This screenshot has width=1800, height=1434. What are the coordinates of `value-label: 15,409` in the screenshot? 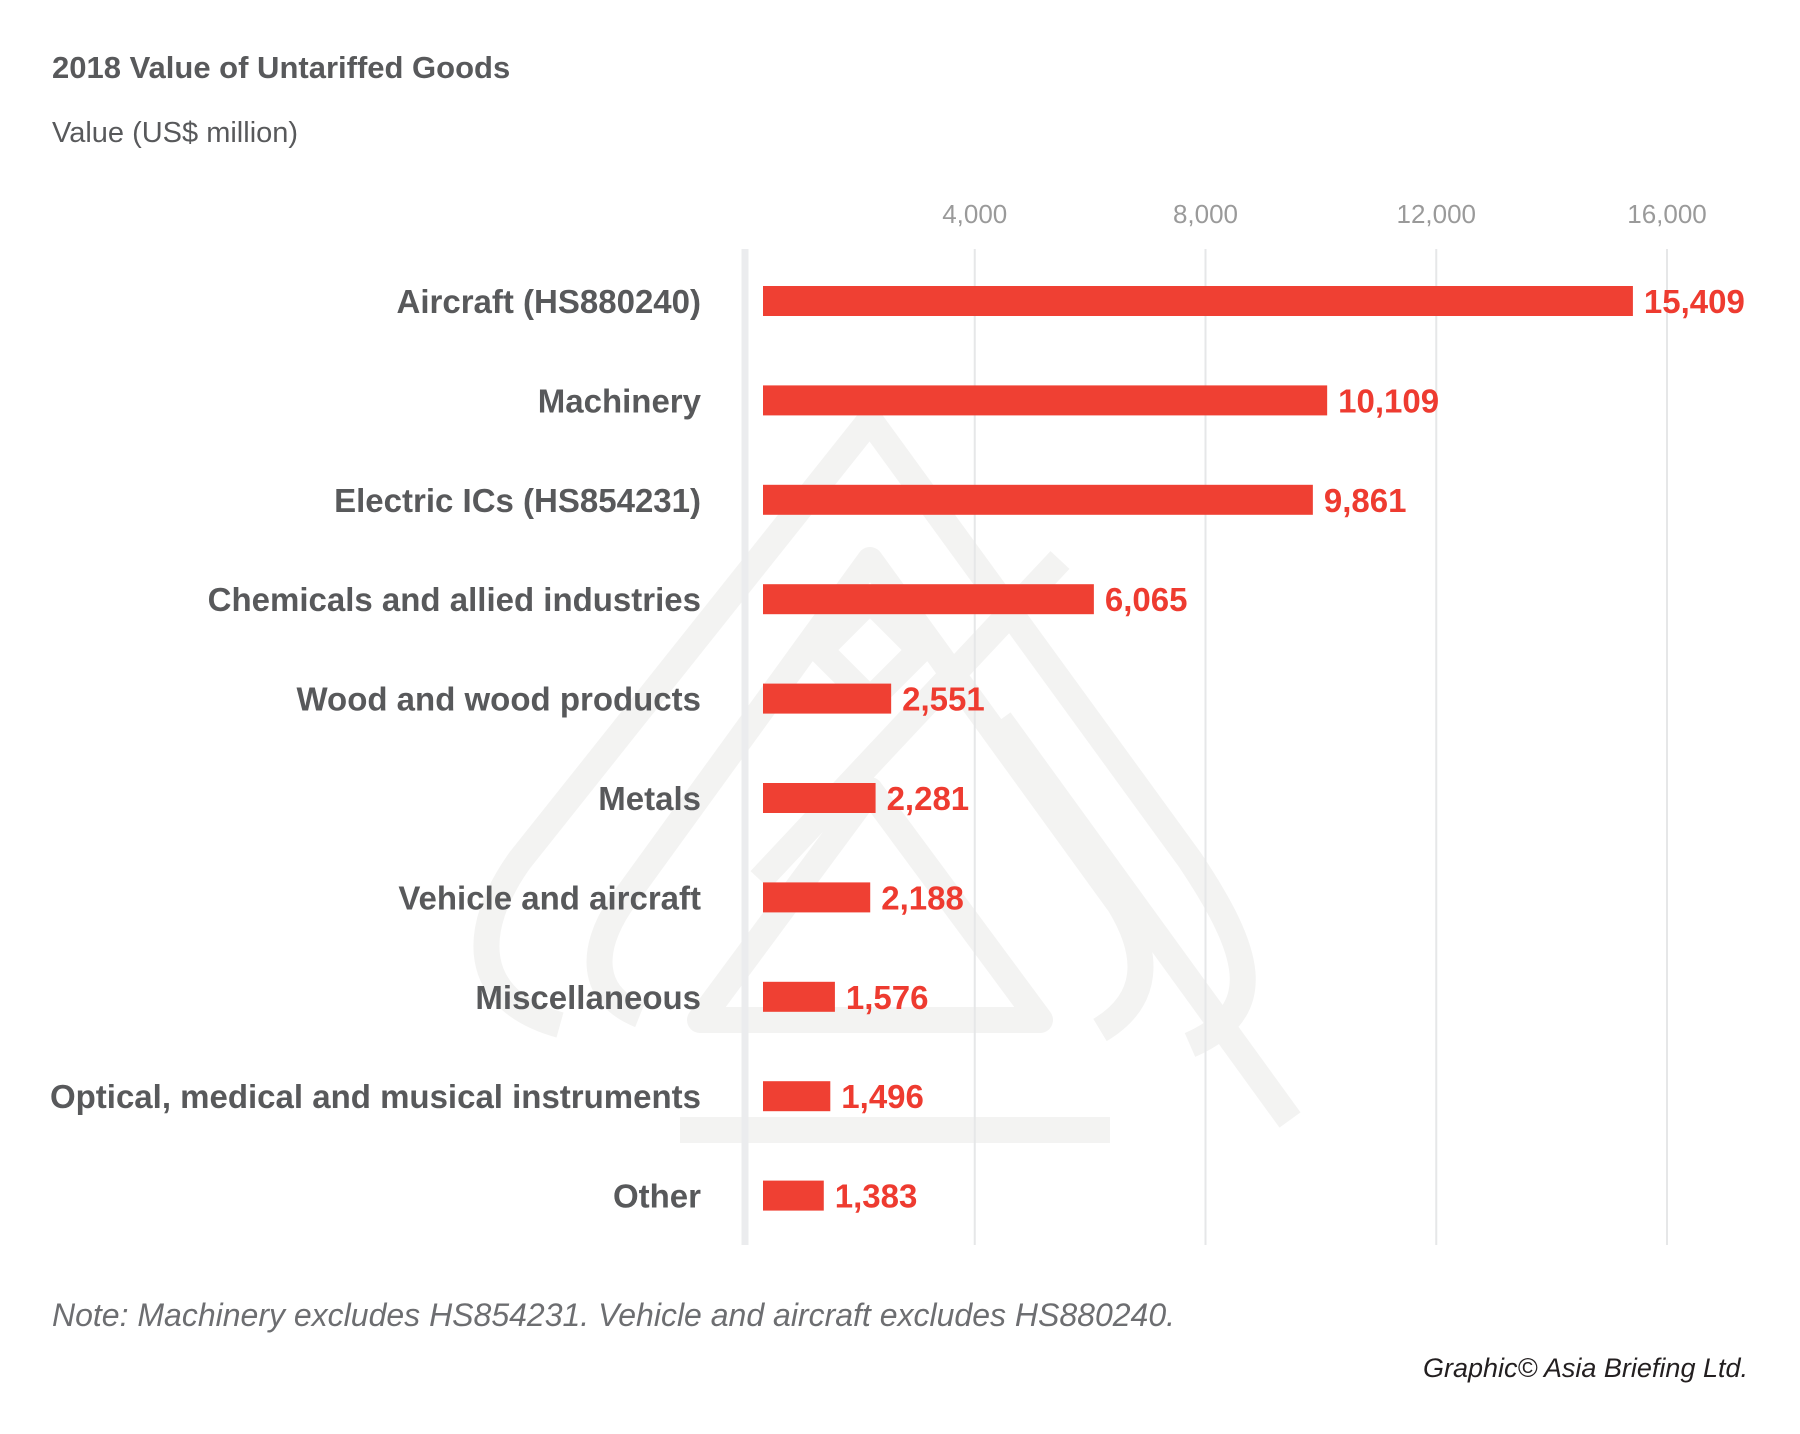 It's located at (1694, 301).